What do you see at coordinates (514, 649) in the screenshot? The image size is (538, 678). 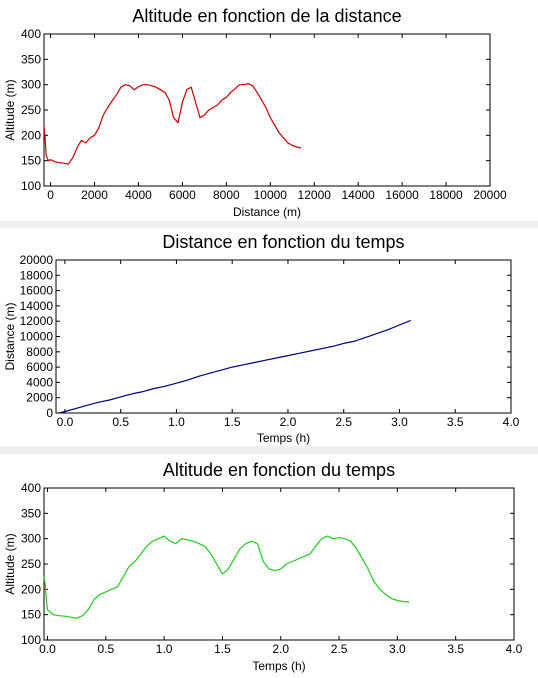 I see `alttime-x-tick-label: 4.0` at bounding box center [514, 649].